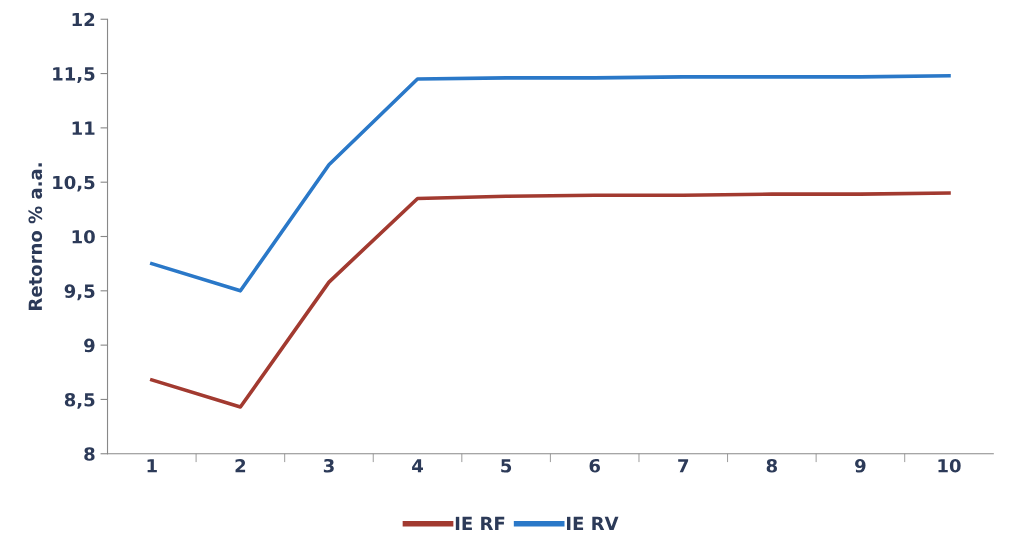 This screenshot has width=1024, height=550. Describe the element at coordinates (79, 400) in the screenshot. I see `y-tick-label: 8,5` at that location.